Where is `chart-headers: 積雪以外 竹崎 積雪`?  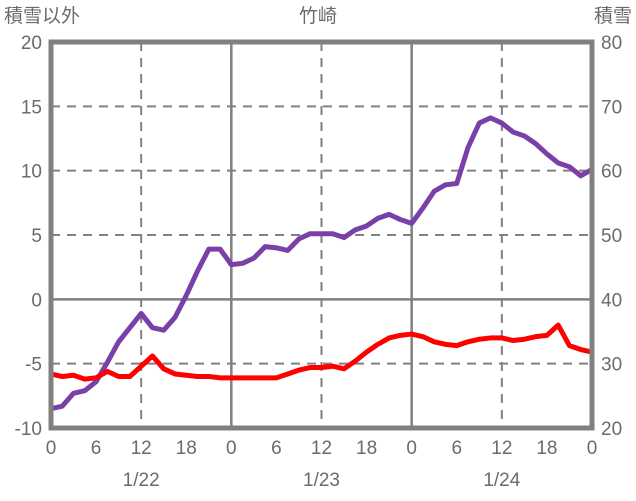
chart-headers: 積雪以外 竹崎 積雪 is located at coordinates (318, 16).